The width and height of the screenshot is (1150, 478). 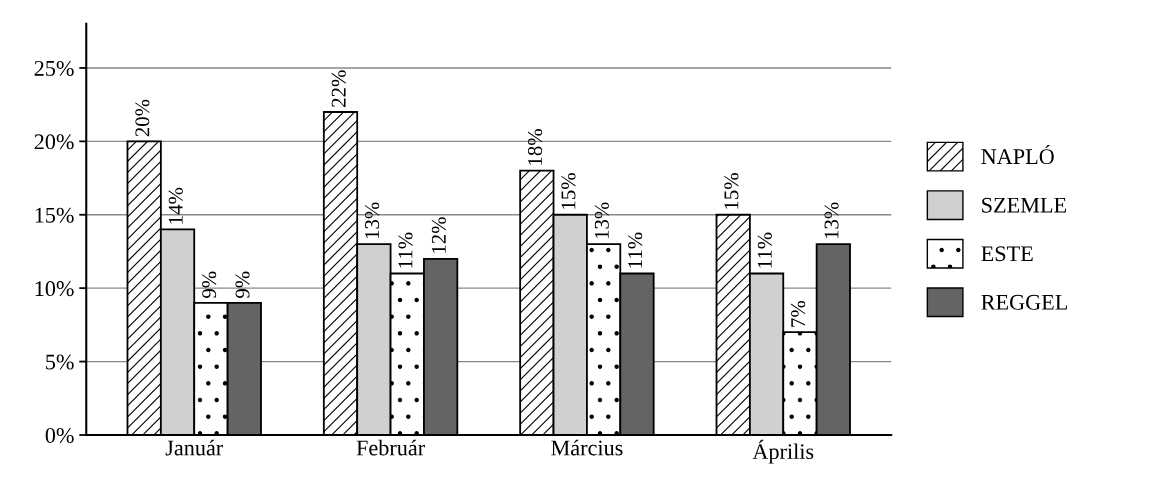 I want to click on y-tick-label: 10%, so click(x=54, y=289).